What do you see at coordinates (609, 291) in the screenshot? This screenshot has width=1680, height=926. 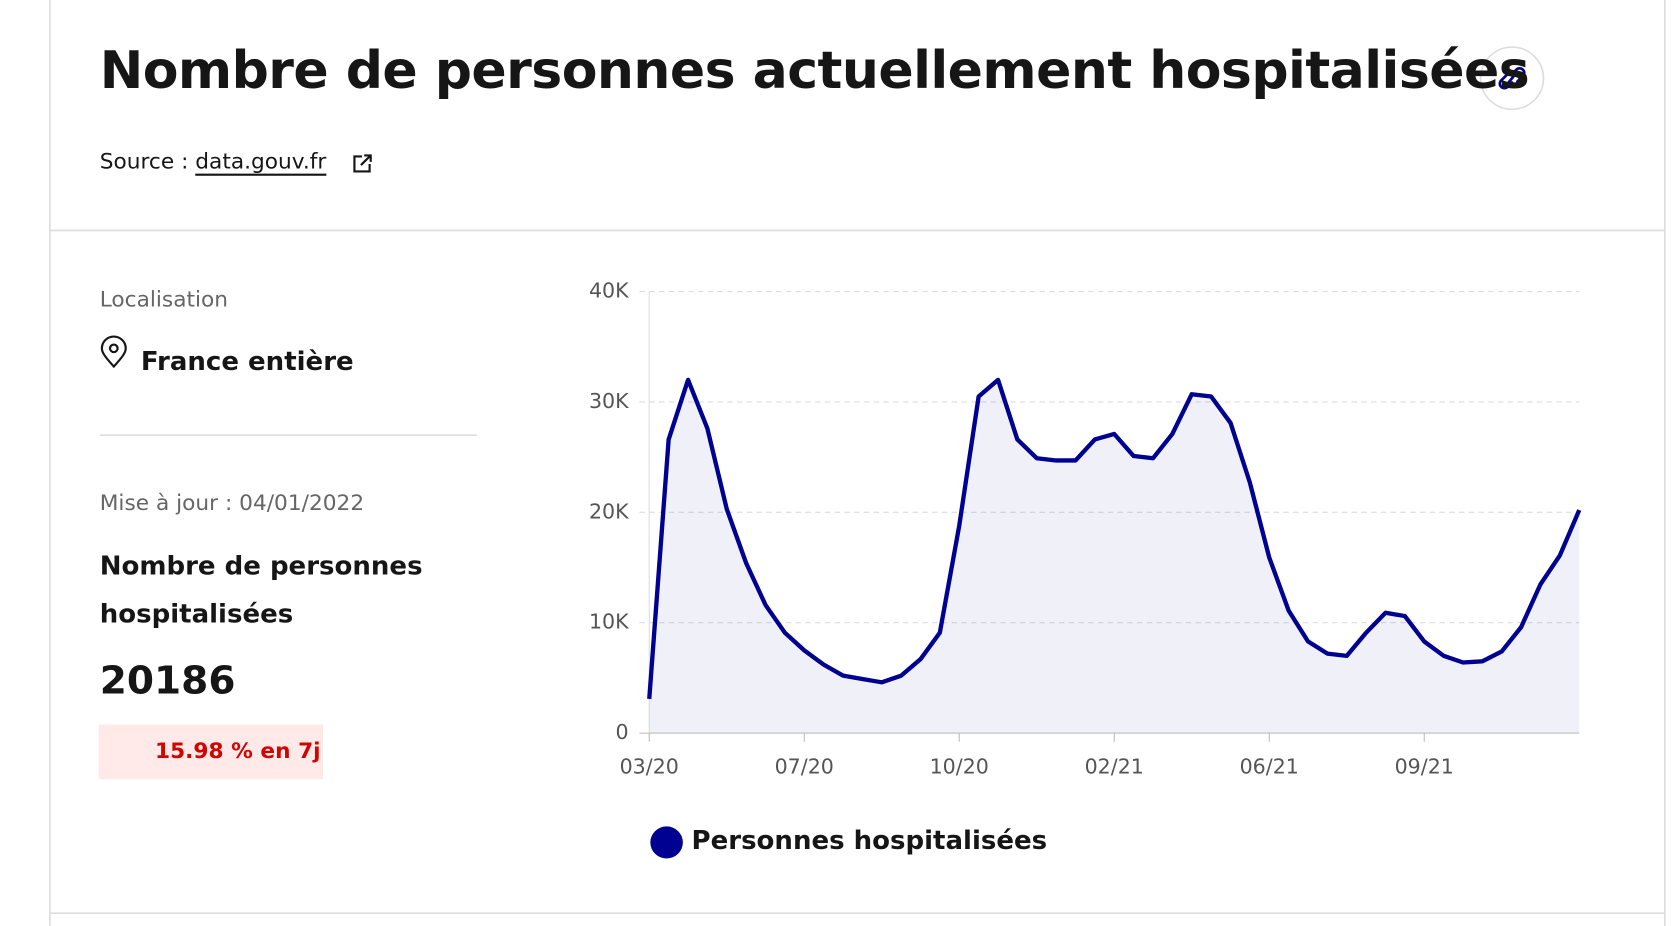 I see `y-tick-label: 40K` at bounding box center [609, 291].